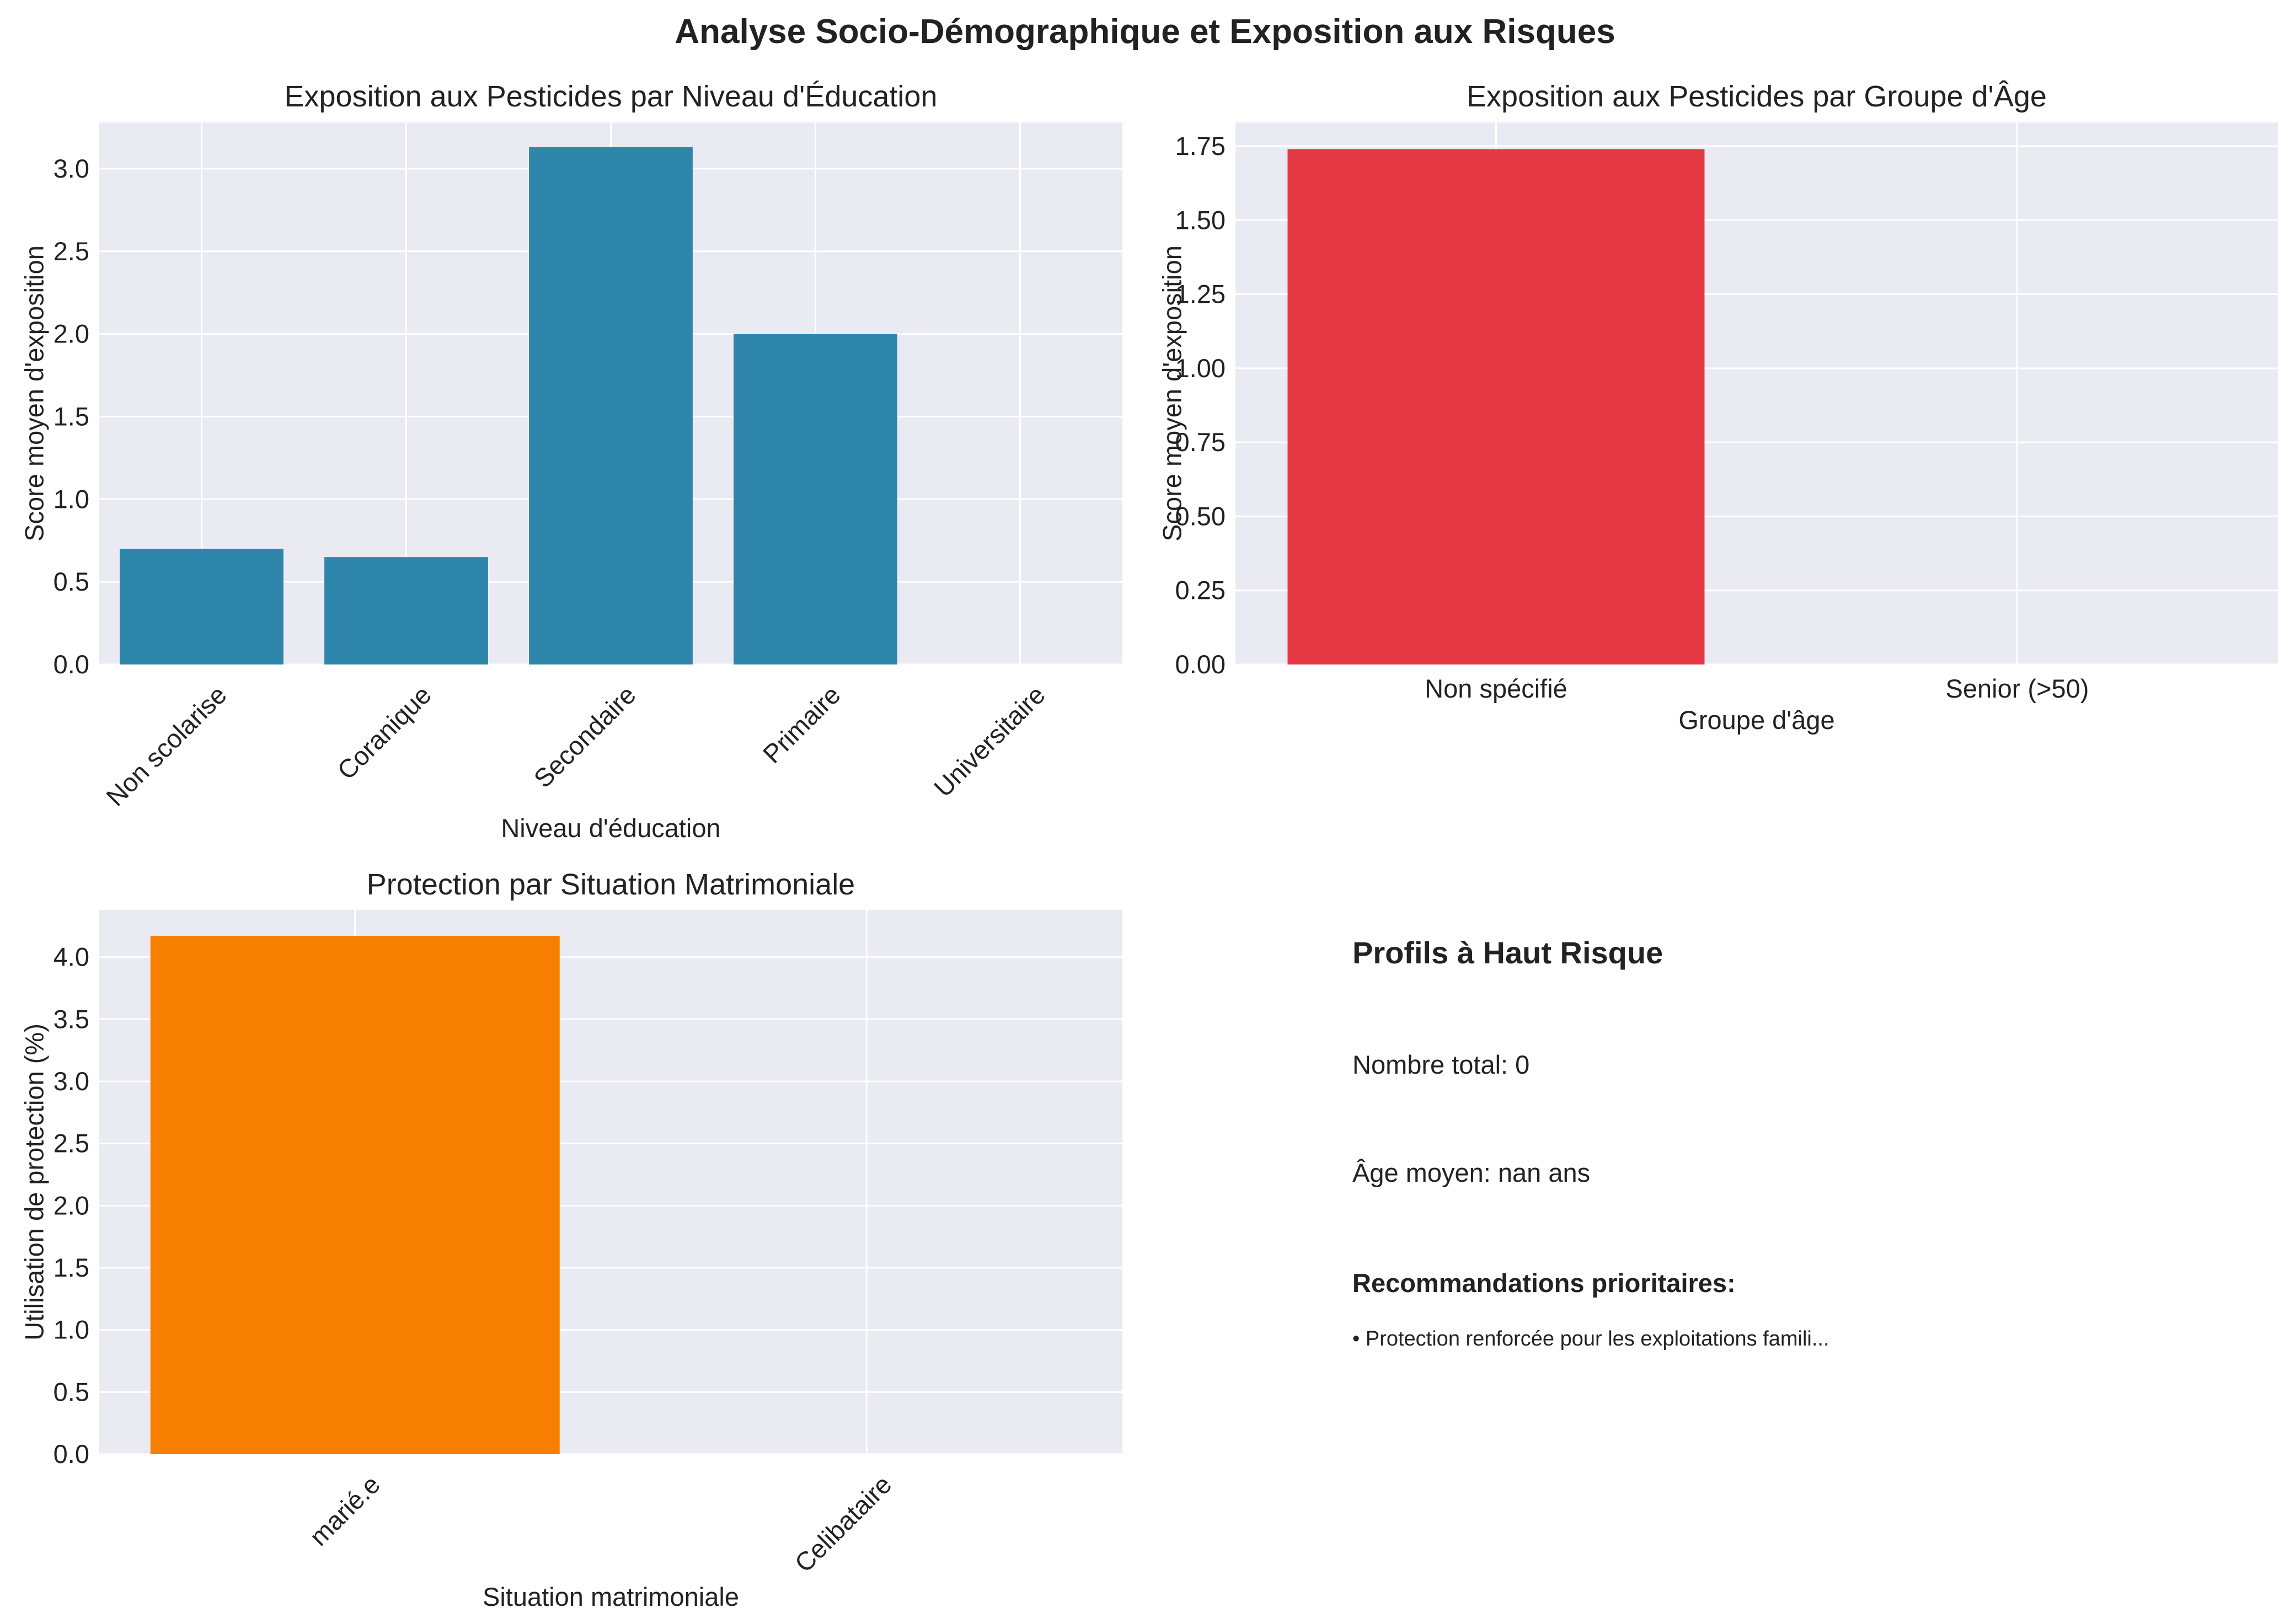 Image resolution: width=2290 pixels, height=1624 pixels. Describe the element at coordinates (1200, 442) in the screenshot. I see `y-tick-label: 0.75` at that location.